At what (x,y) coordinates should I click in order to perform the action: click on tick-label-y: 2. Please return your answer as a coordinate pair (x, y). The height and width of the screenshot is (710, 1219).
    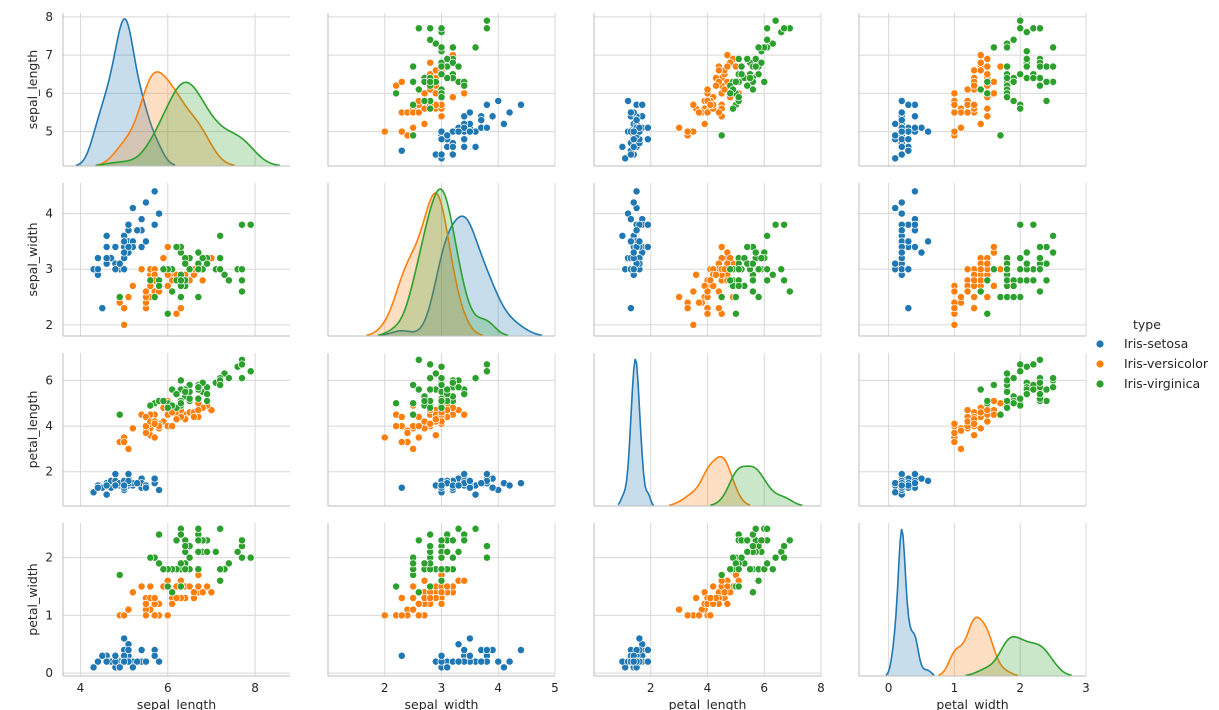
    Looking at the image, I should click on (49, 558).